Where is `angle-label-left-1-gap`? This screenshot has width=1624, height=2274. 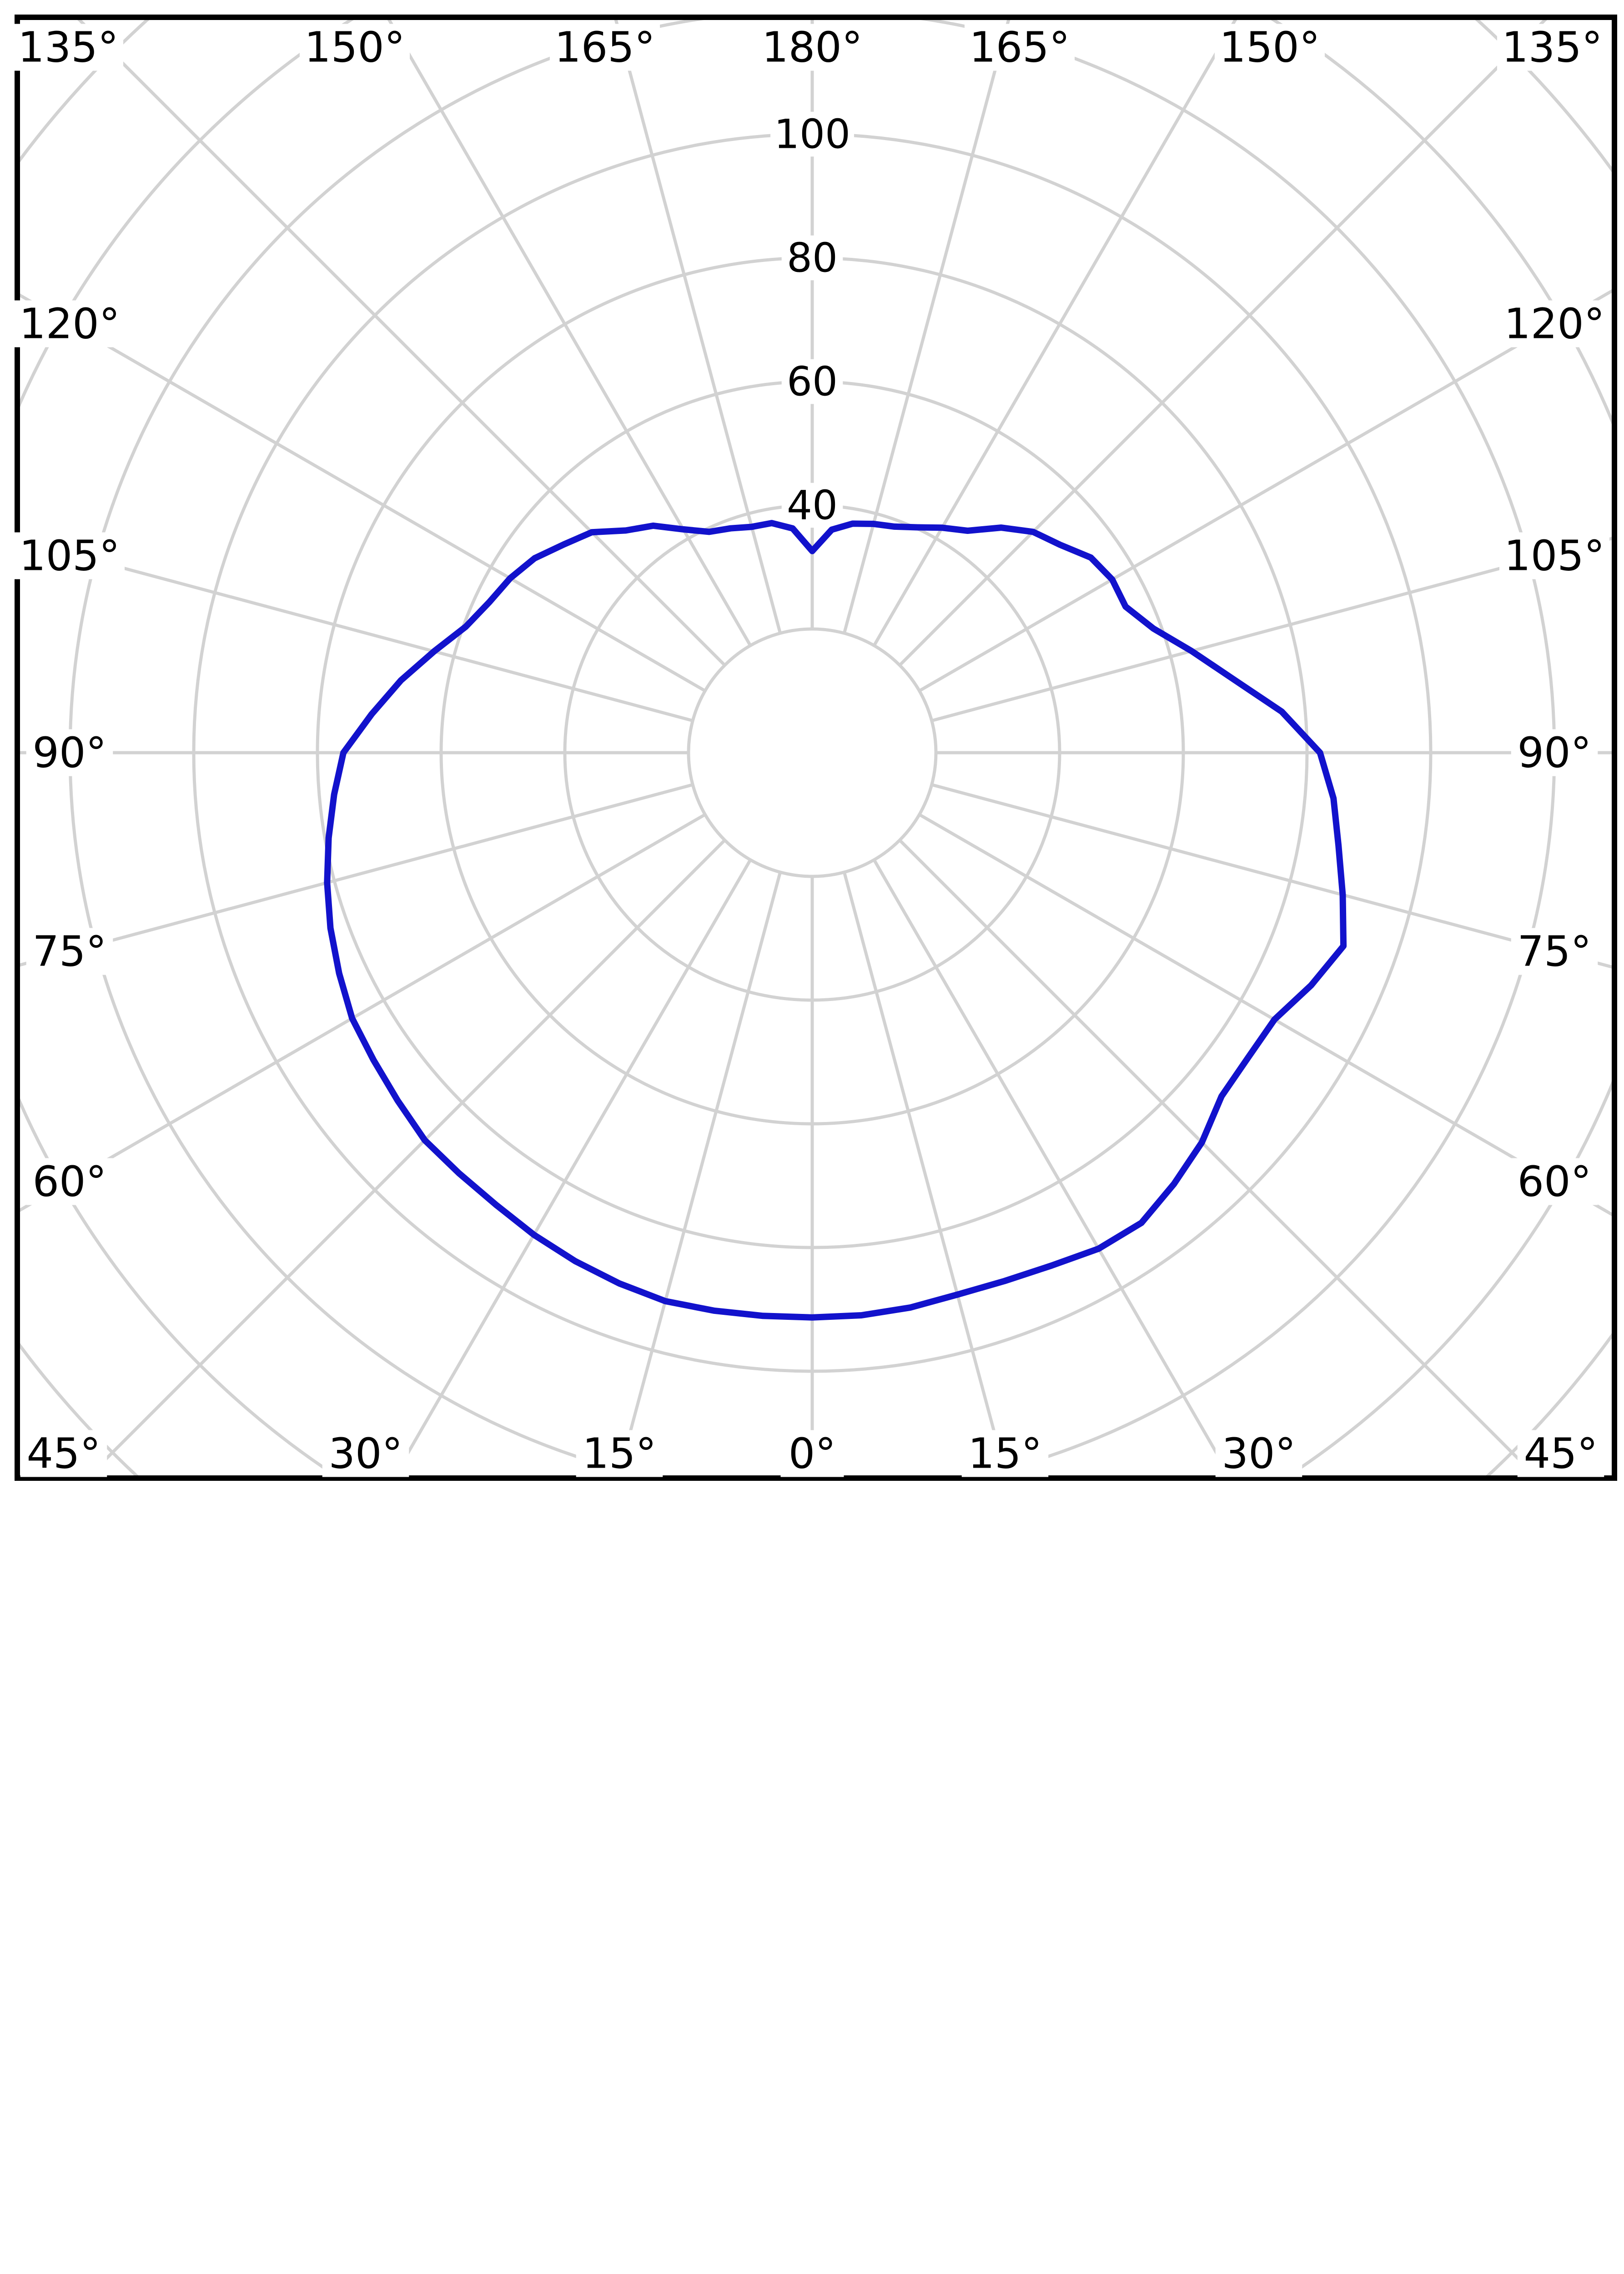
angle-label-left-1-gap is located at coordinates (69, 555).